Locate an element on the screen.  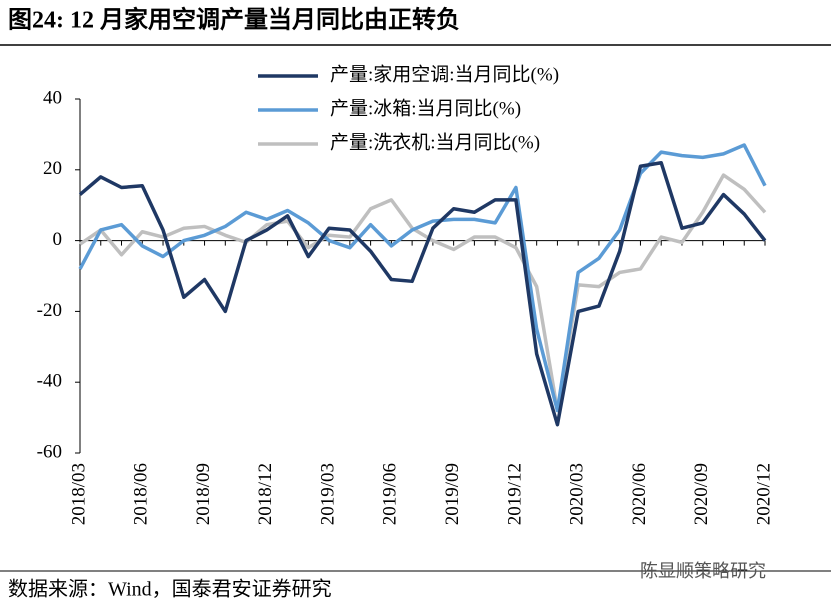
legend-label: 产量:冰箱:当月同比(%) is located at coordinates (425, 108).